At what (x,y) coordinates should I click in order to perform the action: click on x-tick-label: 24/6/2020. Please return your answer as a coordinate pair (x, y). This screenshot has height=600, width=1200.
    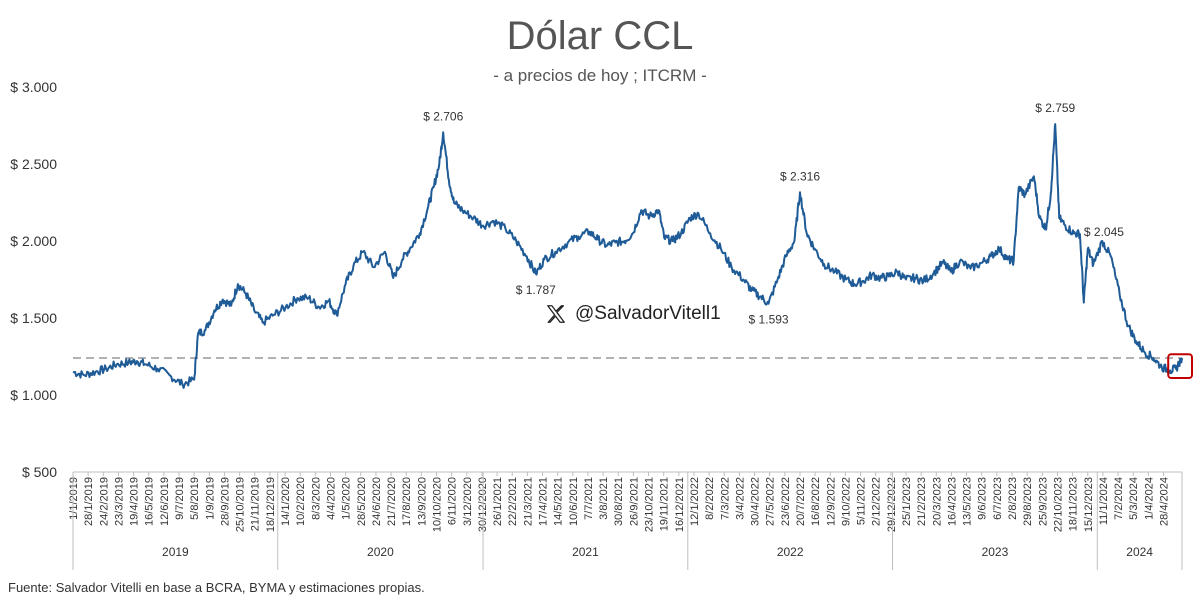
    Looking at the image, I should click on (377, 501).